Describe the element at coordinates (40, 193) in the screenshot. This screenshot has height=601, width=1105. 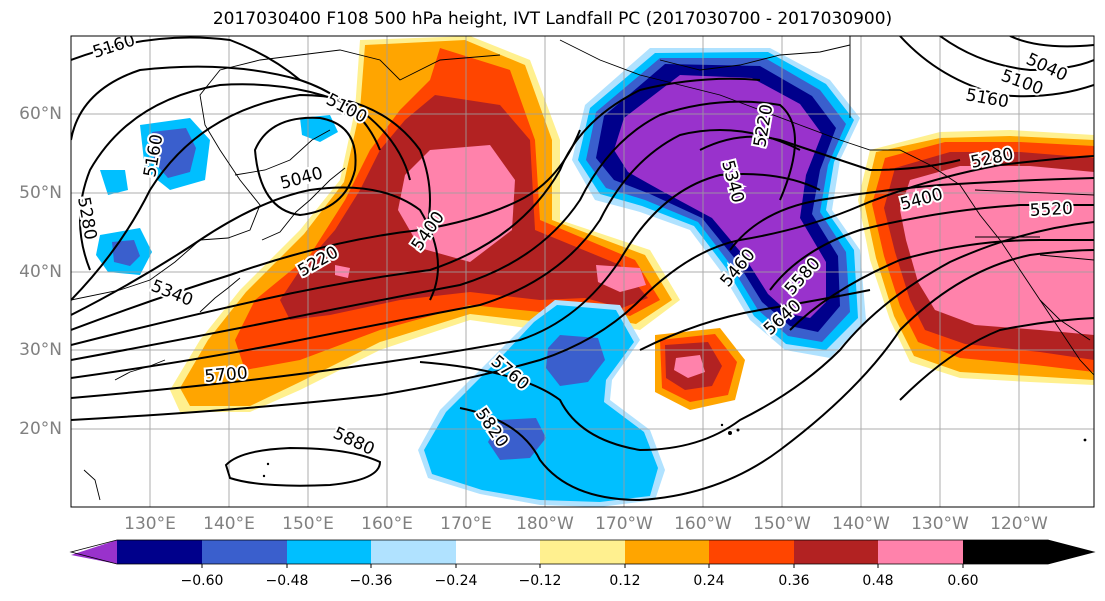
I see `lat-tick-label: 50°N` at that location.